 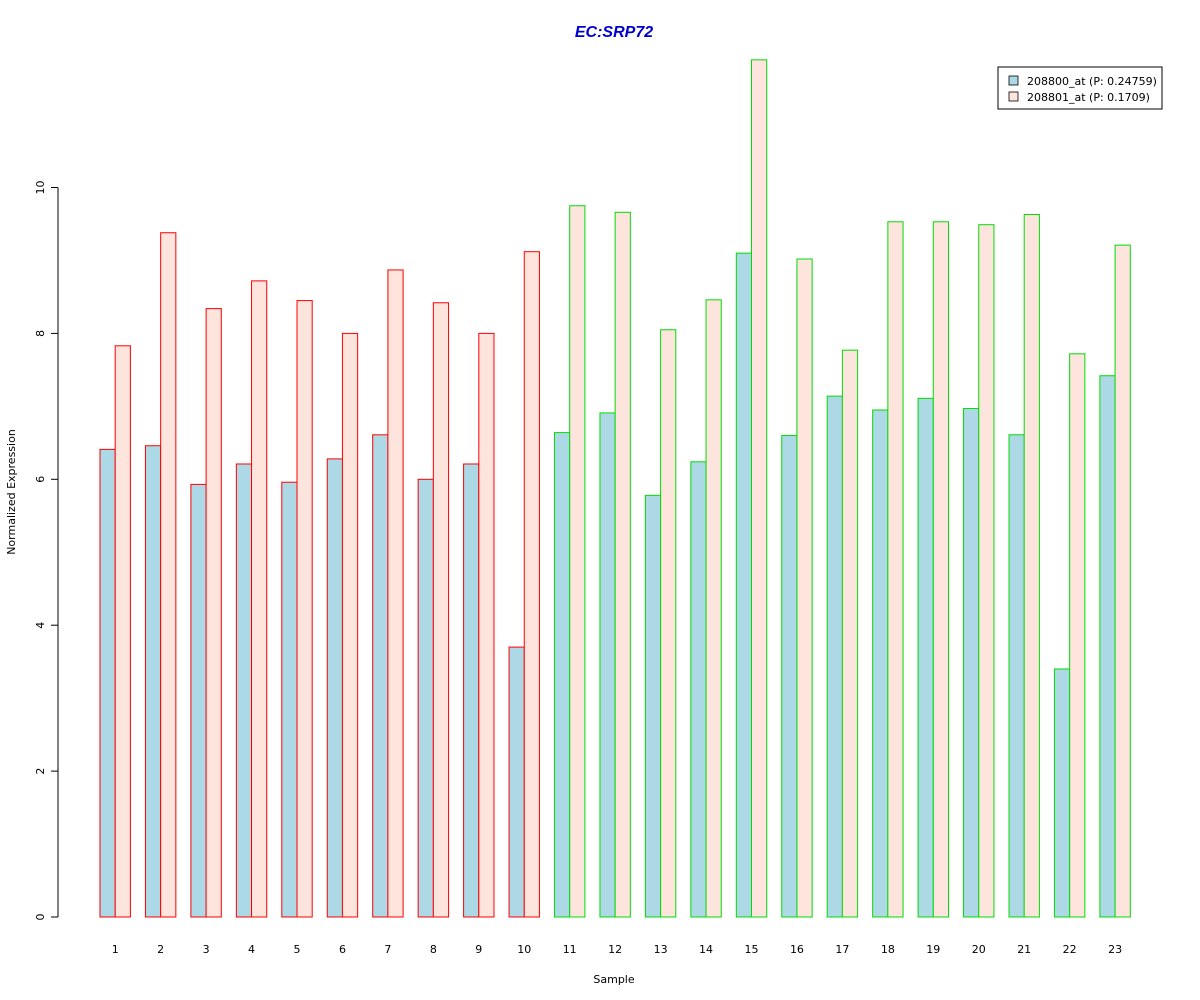 What do you see at coordinates (387, 949) in the screenshot?
I see `x-tick-label: 7` at bounding box center [387, 949].